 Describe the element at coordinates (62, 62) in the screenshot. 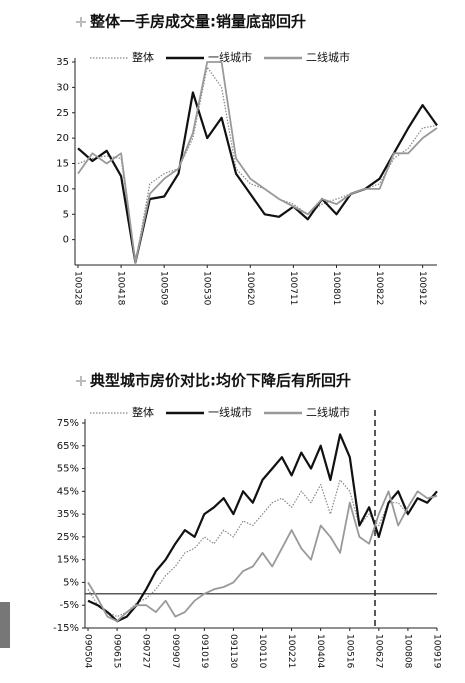

I see `y-tick-label: 35` at that location.